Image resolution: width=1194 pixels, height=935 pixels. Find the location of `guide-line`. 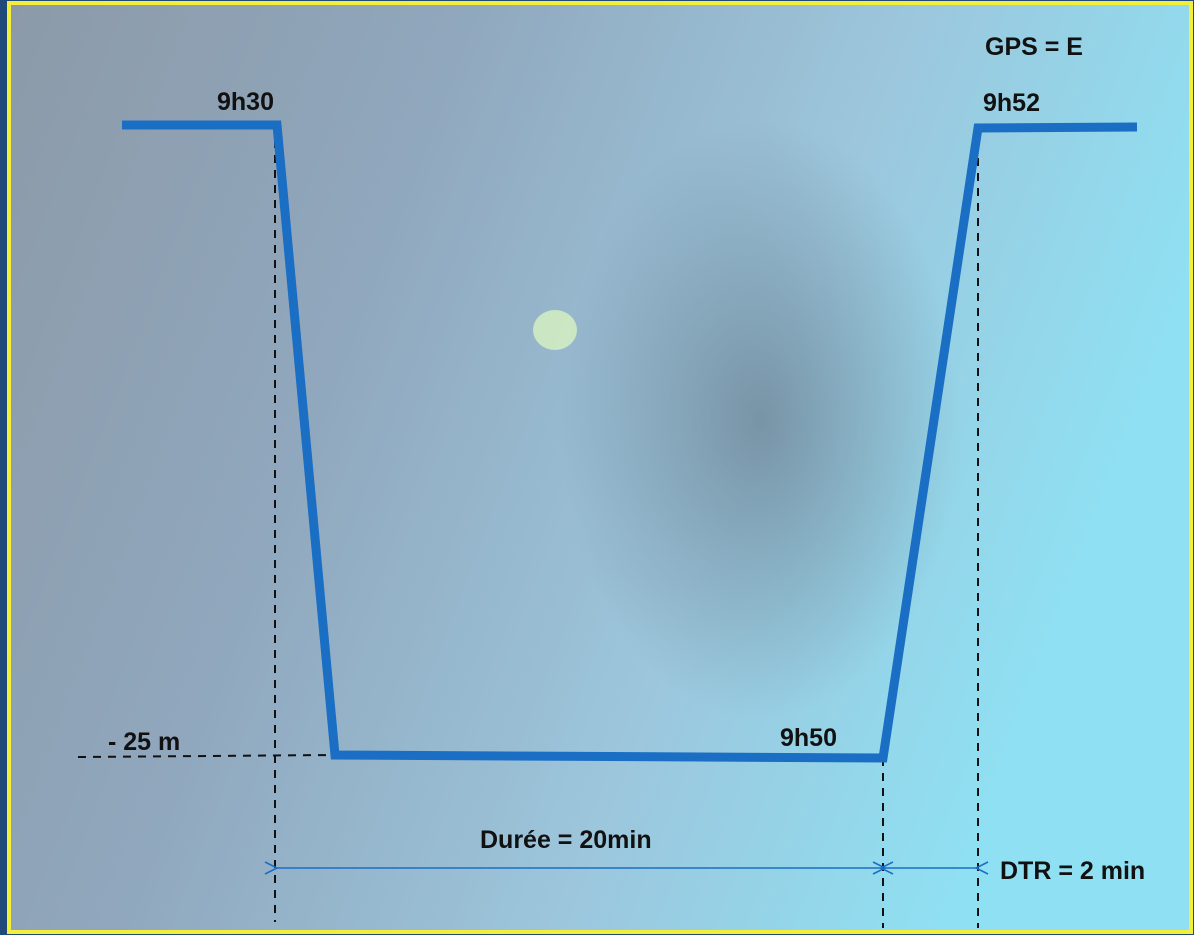

guide-line is located at coordinates (206, 756).